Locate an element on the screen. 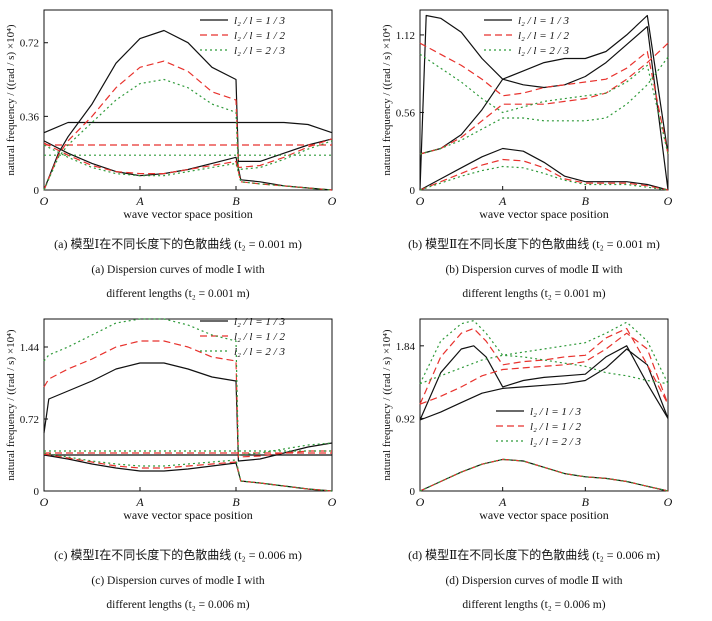 The height and width of the screenshot is (621, 712). plot-frame-b is located at coordinates (544, 100).